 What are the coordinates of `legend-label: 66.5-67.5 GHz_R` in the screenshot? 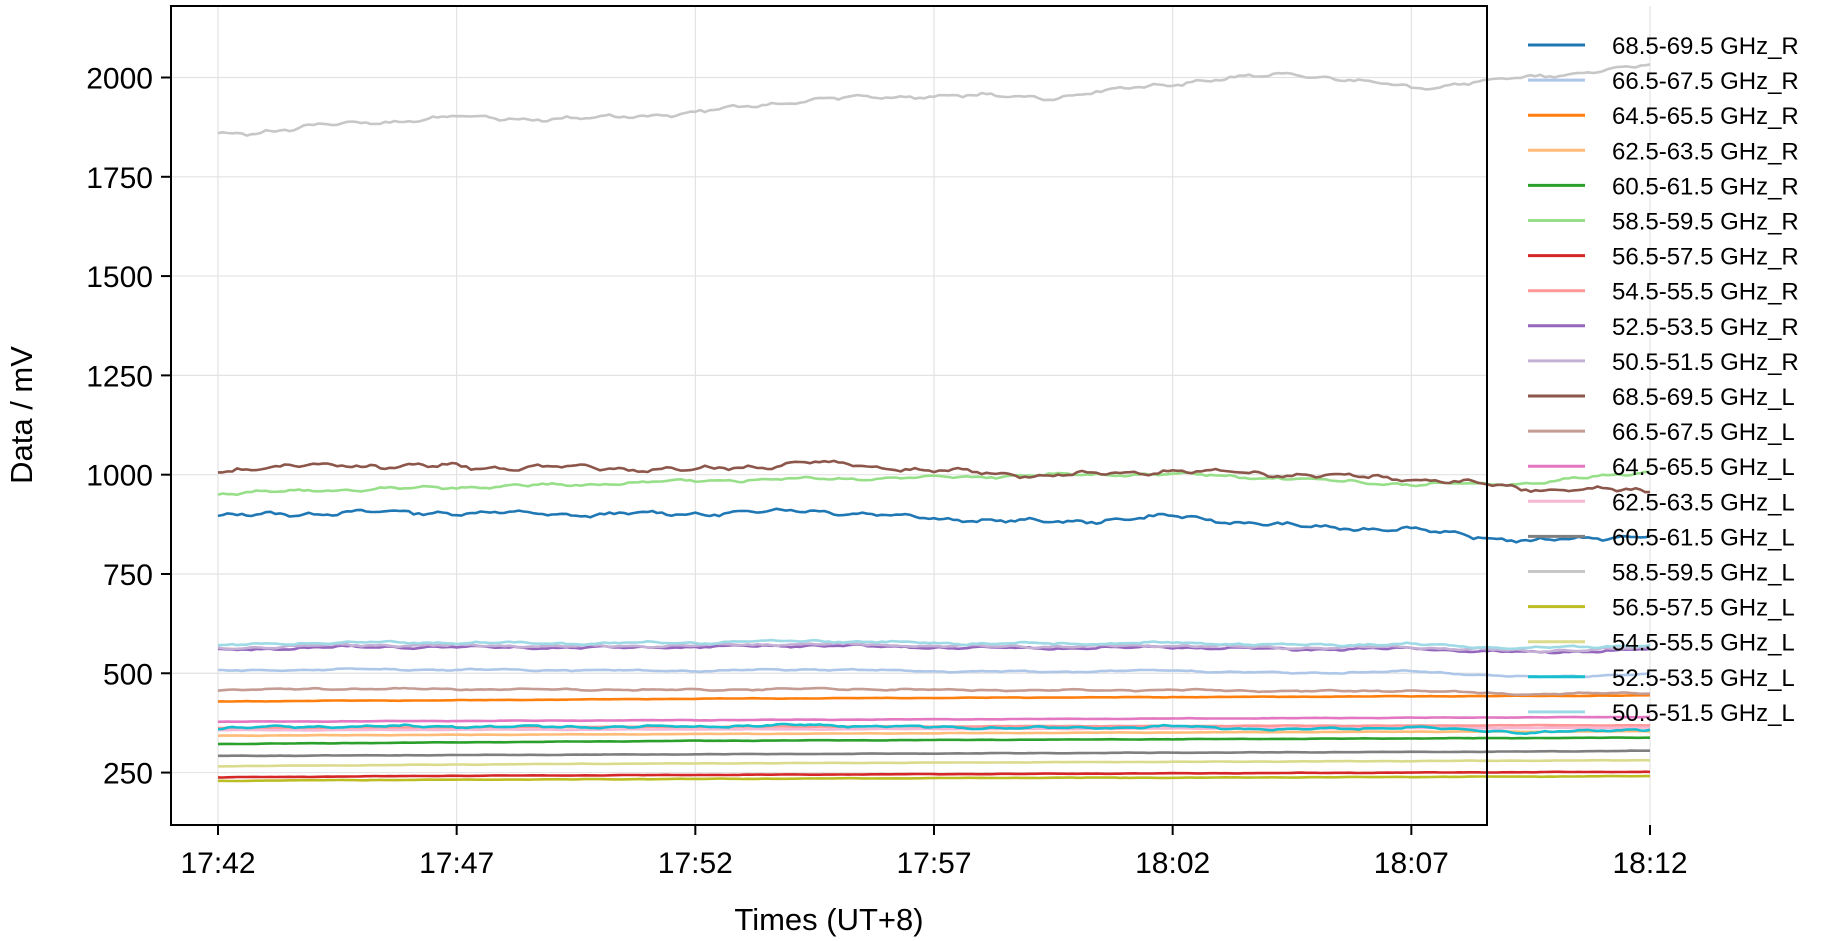 It's located at (1705, 81).